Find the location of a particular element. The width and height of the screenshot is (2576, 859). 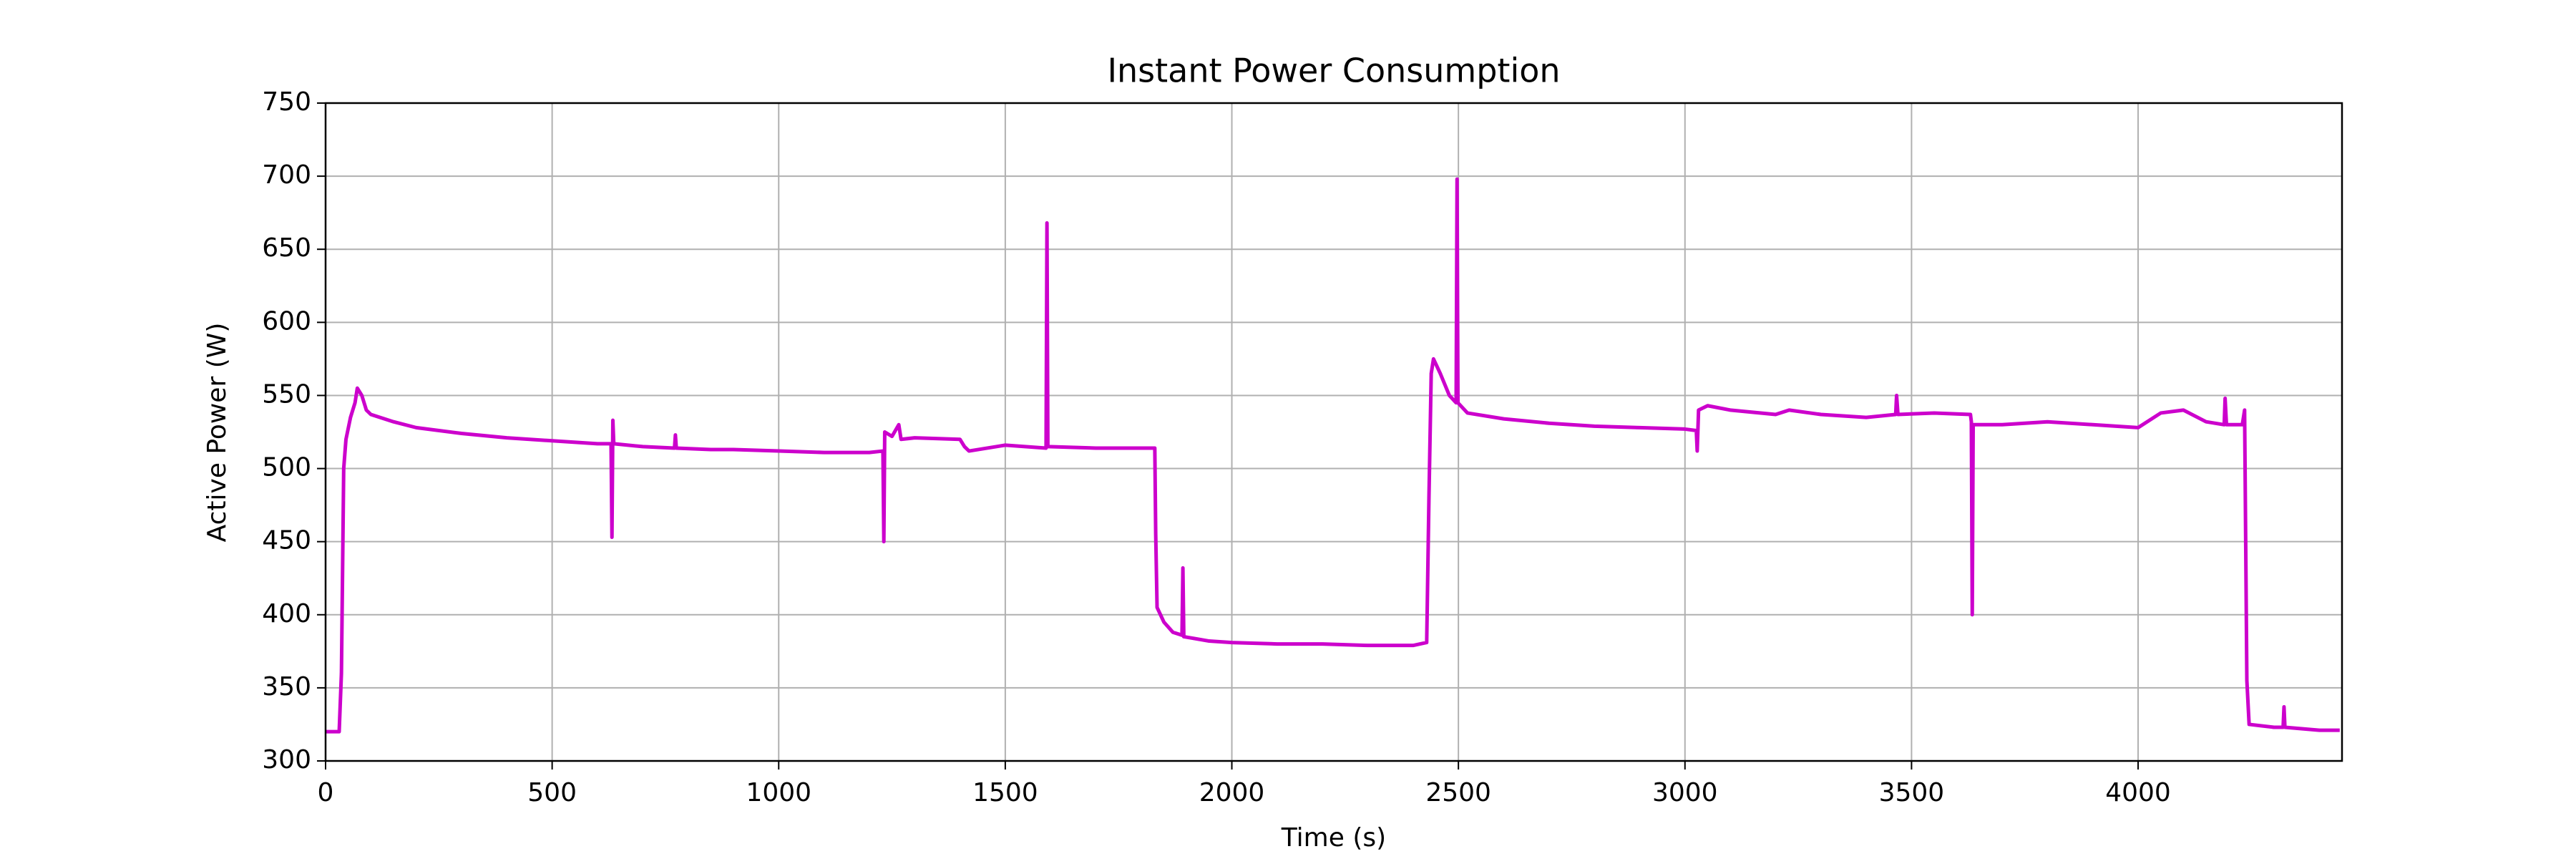

x-tick-label: 3500 is located at coordinates (1912, 792).